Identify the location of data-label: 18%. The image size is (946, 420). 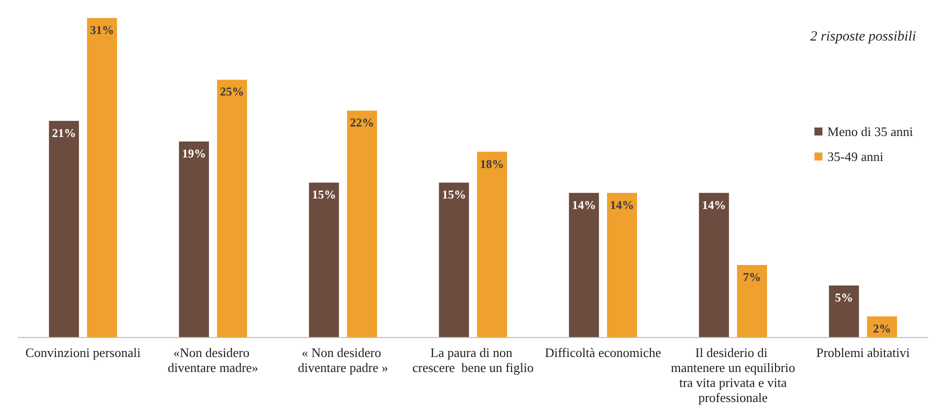
(492, 163).